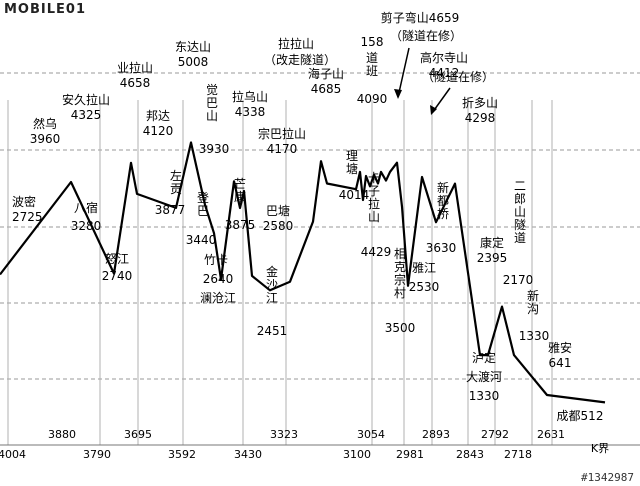 Image resolution: width=640 pixels, height=486 pixels. Describe the element at coordinates (117, 258) in the screenshot. I see `peak-label-name: 怒江` at that location.